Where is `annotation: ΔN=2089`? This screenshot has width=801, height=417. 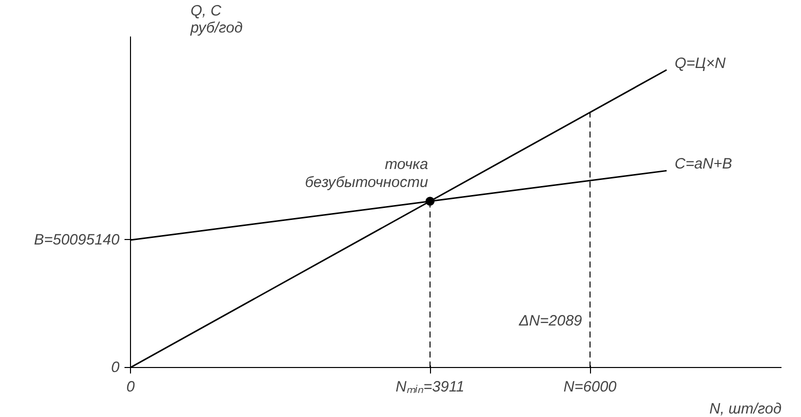 annotation: ΔN=2089 is located at coordinates (550, 321).